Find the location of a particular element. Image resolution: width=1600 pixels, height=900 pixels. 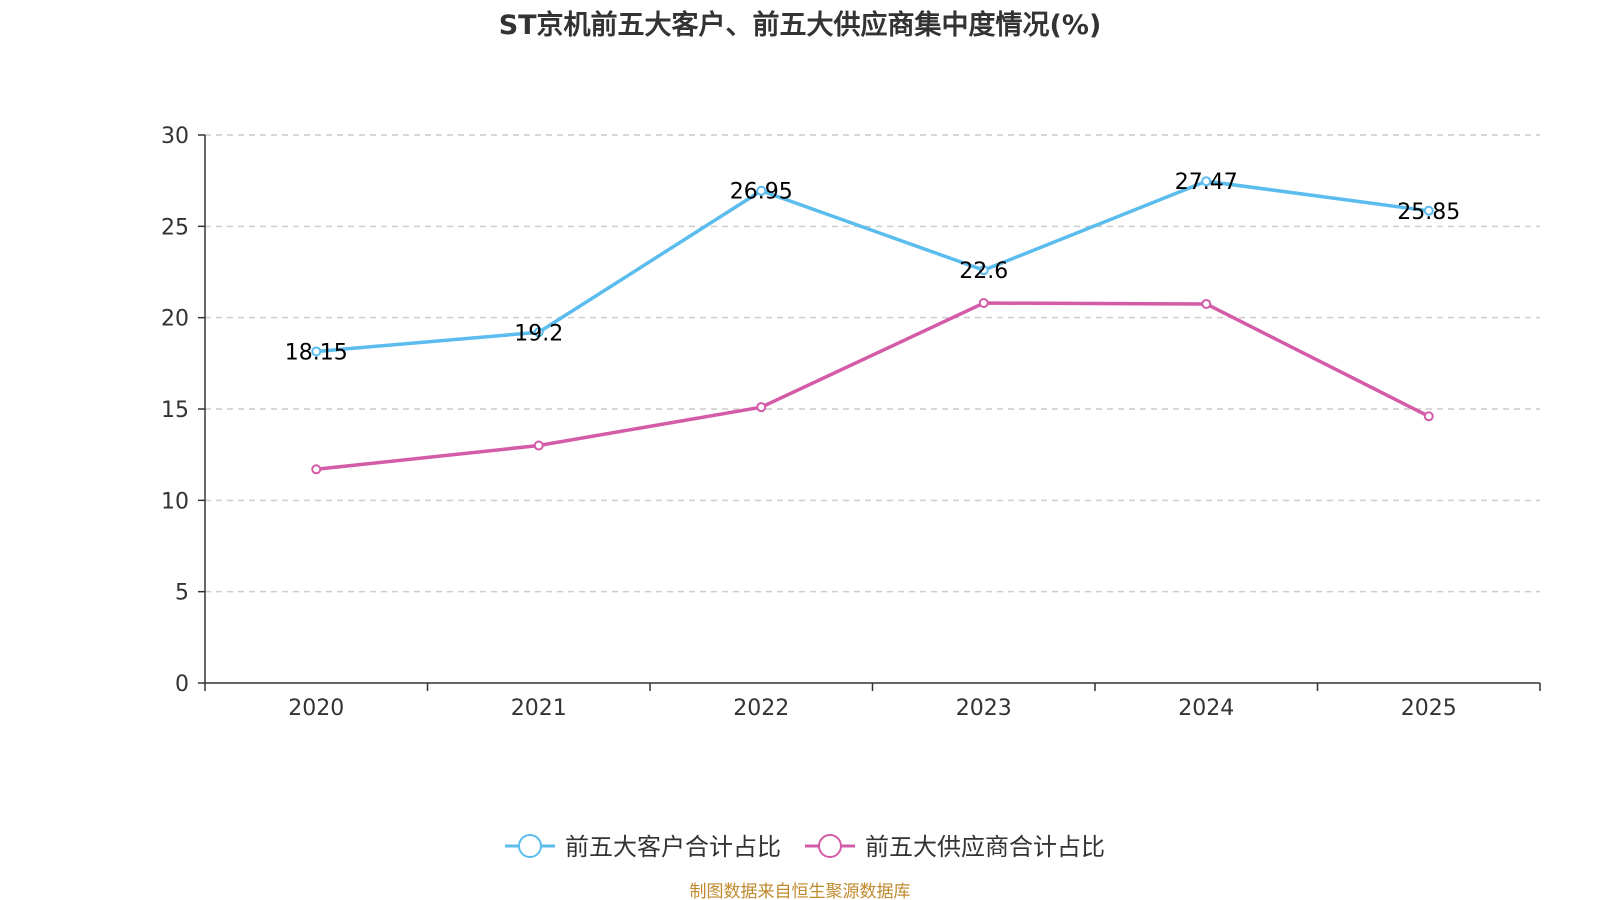

x-tick-label: 2022 is located at coordinates (761, 708).